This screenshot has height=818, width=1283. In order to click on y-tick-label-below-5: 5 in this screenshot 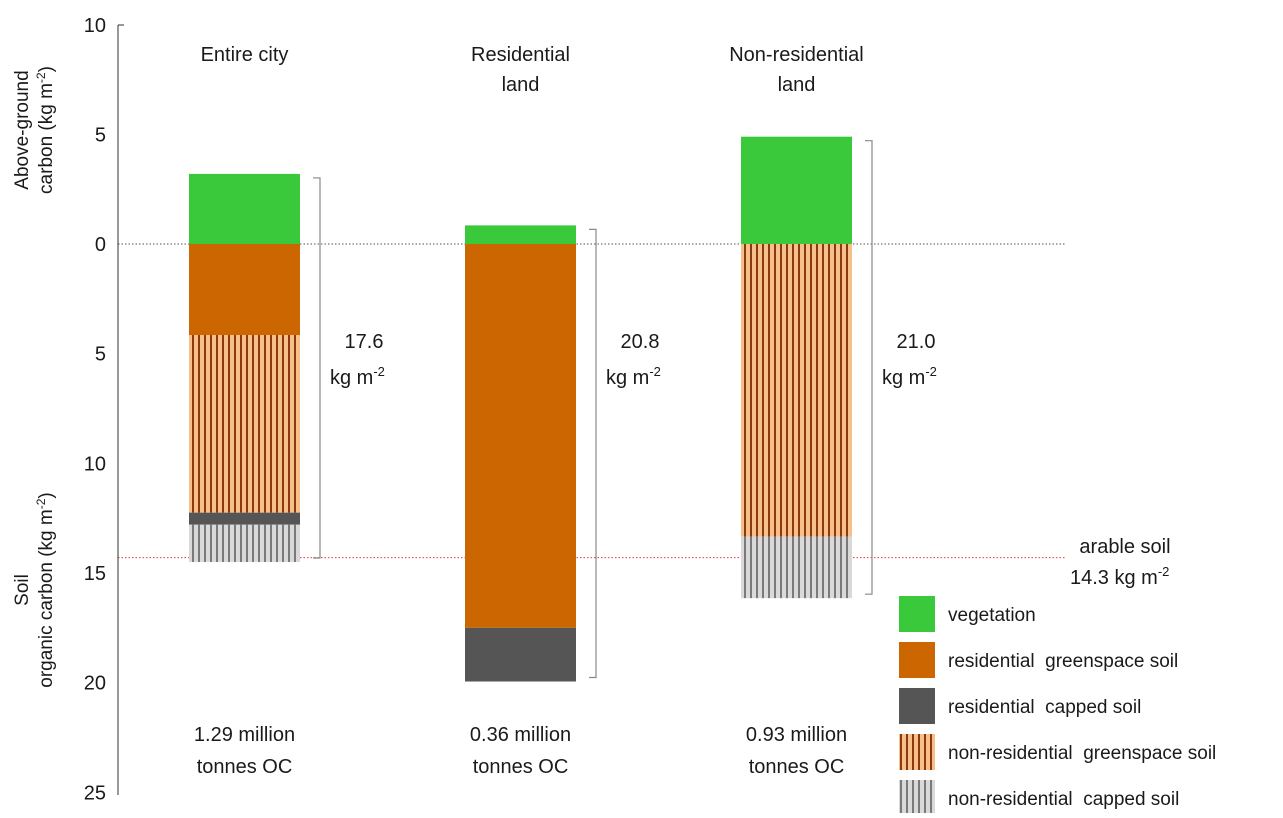, I will do `click(100, 355)`.